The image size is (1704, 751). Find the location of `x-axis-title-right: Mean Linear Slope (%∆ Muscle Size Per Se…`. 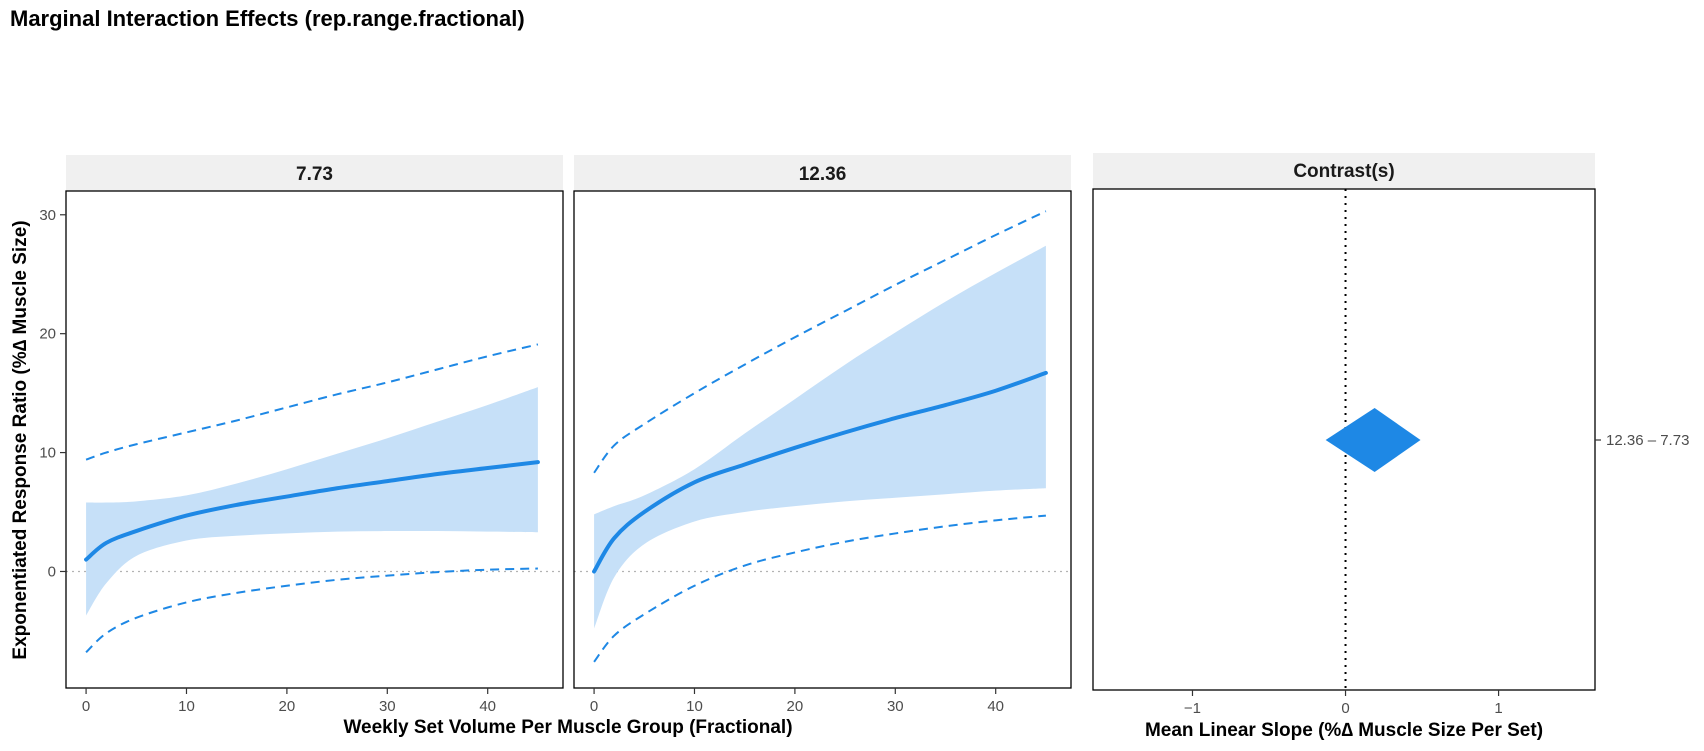

x-axis-title-right: Mean Linear Slope (%∆ Muscle Size Per Se… is located at coordinates (1344, 730).